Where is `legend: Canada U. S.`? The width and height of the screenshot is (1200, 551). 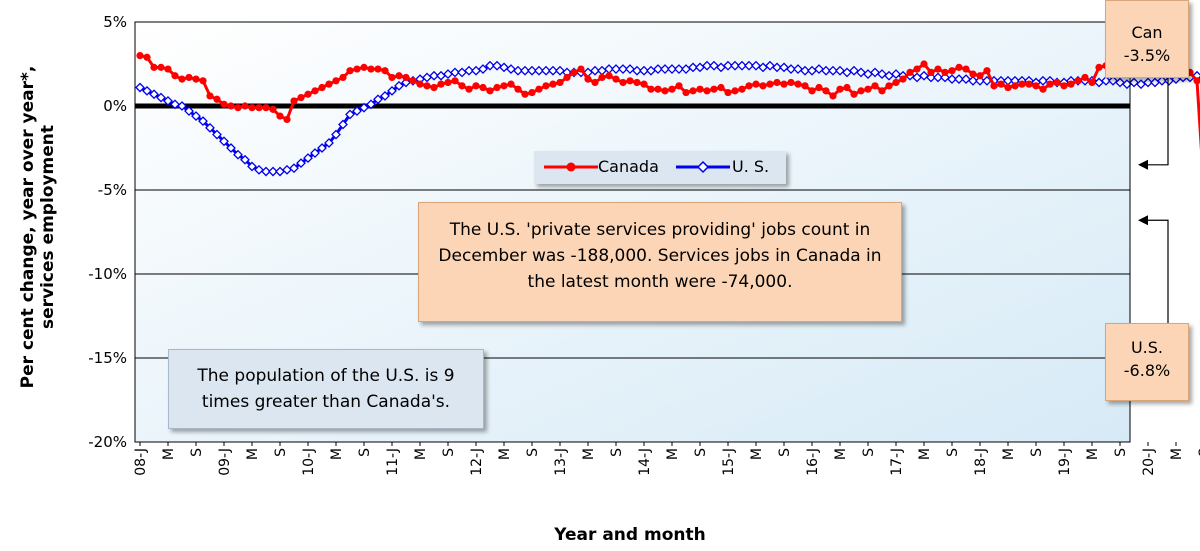 legend: Canada U. S. is located at coordinates (660, 167).